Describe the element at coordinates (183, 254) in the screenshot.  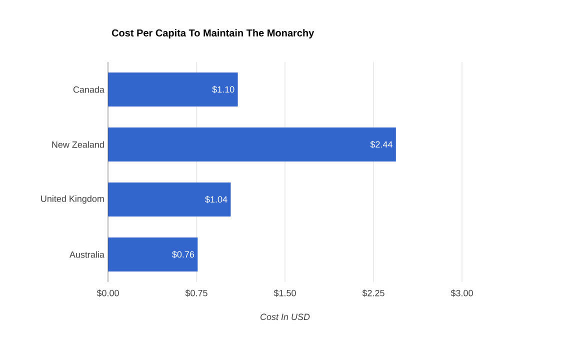
I see `data-label: $0.76` at that location.